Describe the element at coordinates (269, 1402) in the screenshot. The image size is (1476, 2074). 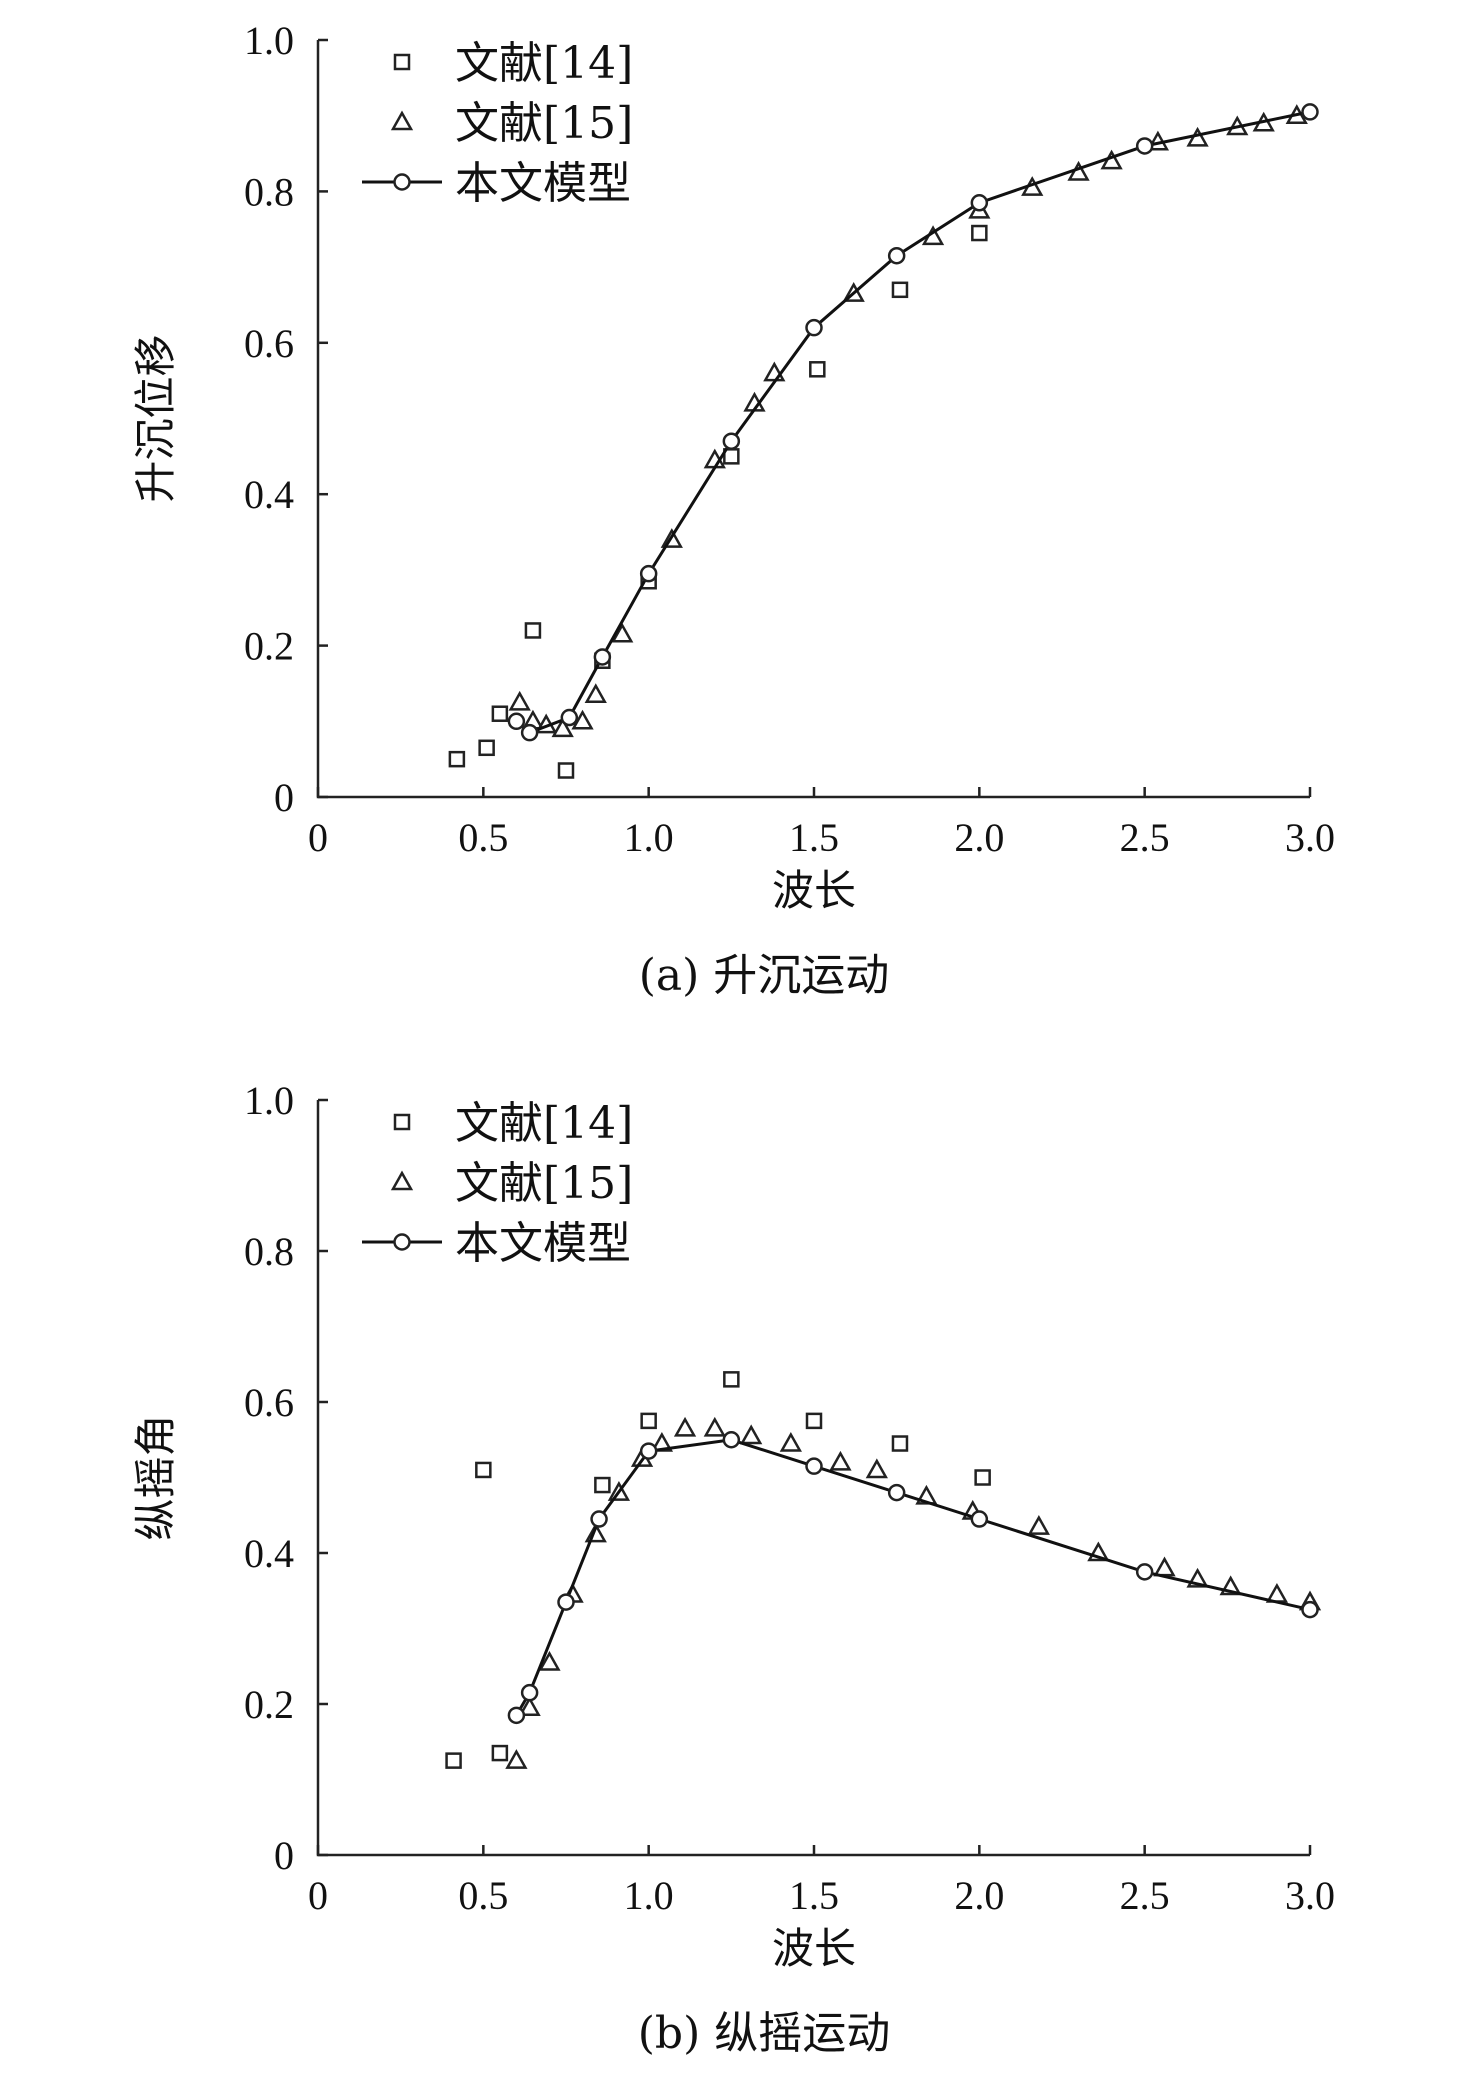
I see `y-tick-label: 0.6` at that location.